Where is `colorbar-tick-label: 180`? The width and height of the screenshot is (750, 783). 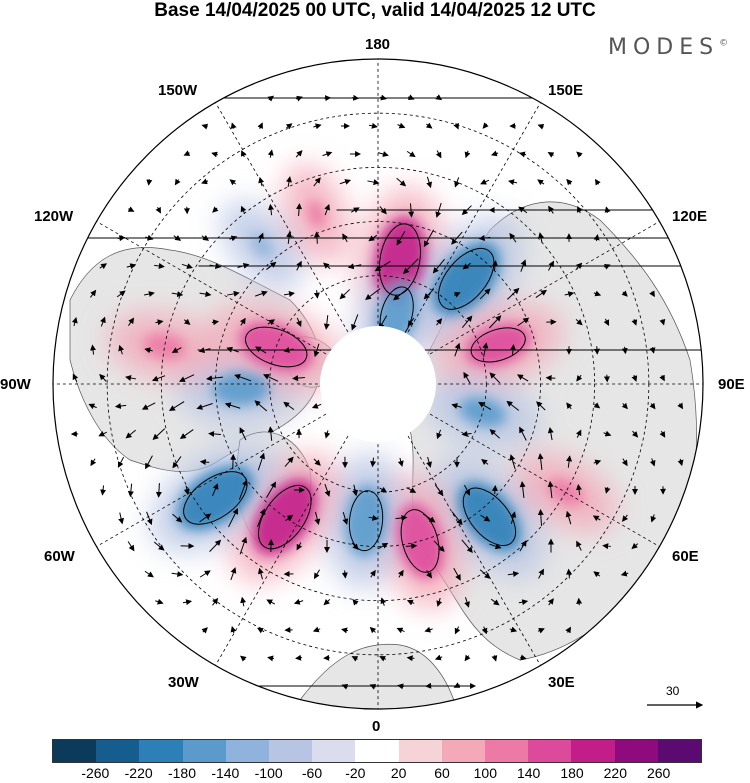 colorbar-tick-label: 180 is located at coordinates (572, 773).